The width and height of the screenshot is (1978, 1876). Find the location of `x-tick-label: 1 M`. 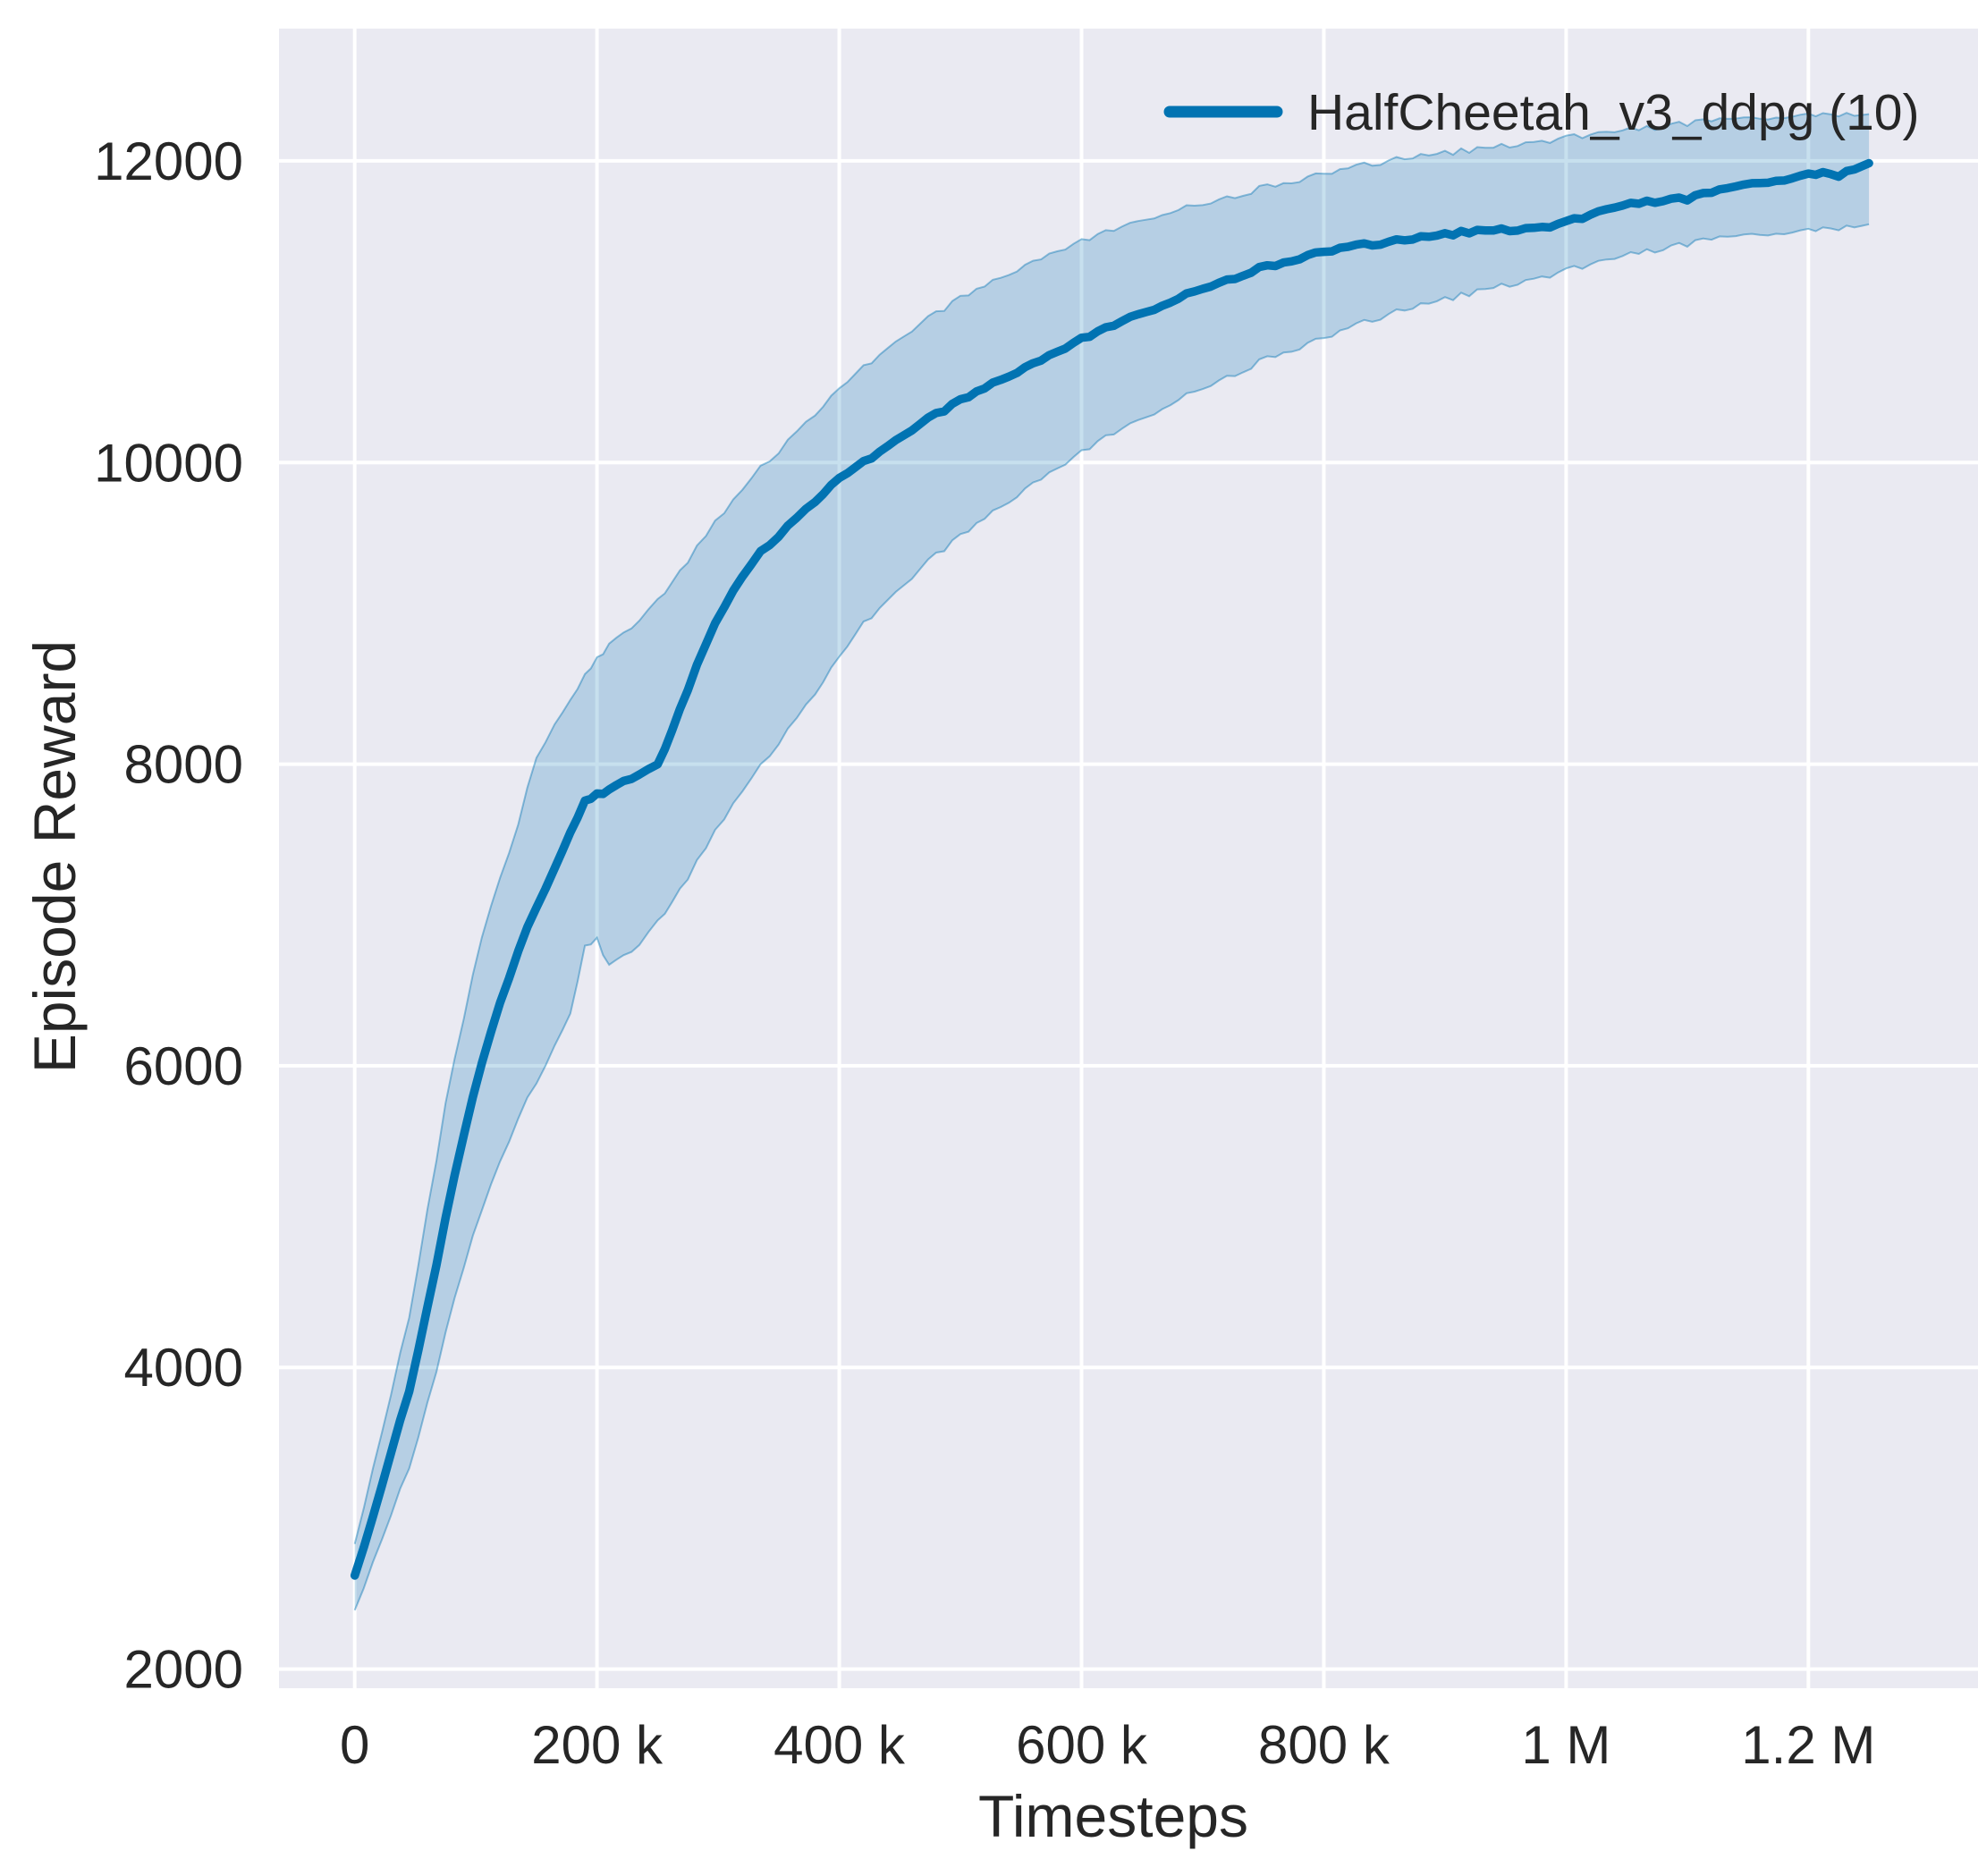

x-tick-label: 1 M is located at coordinates (1565, 1745).